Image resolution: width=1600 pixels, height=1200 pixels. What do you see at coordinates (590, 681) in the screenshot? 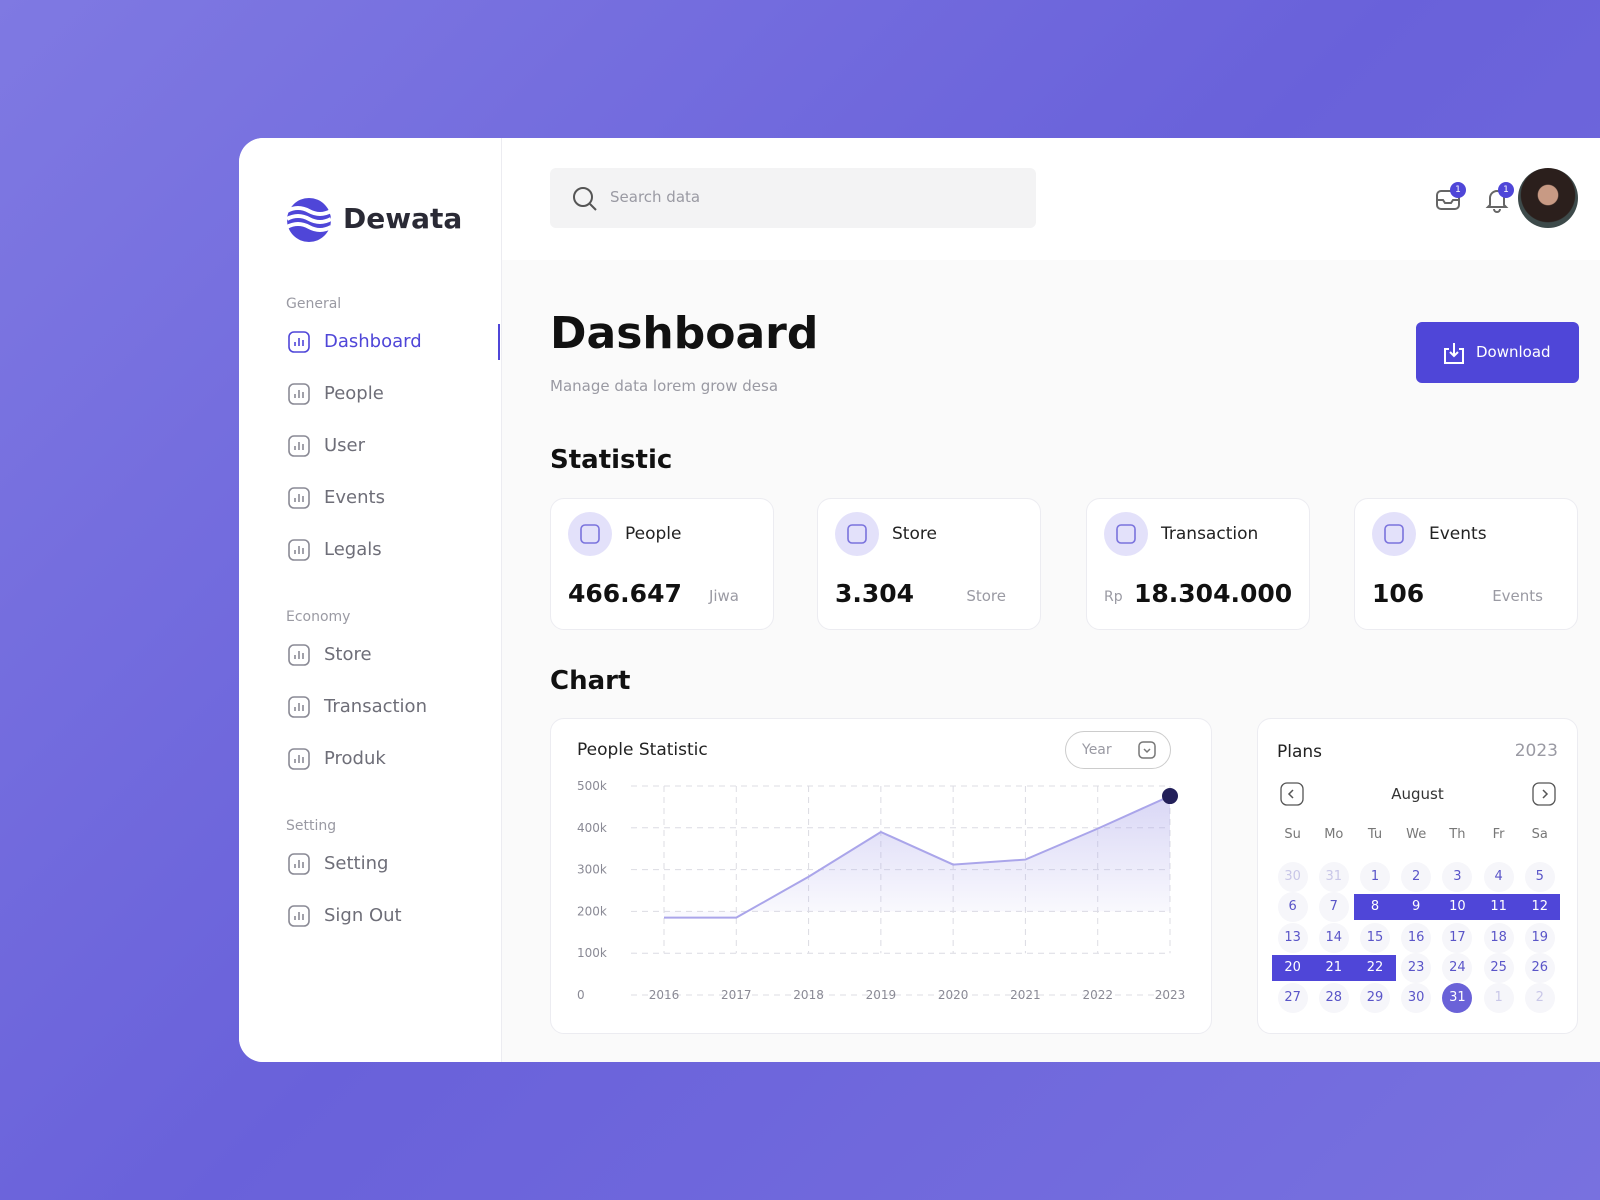
I see `section-heading: Chart` at bounding box center [590, 681].